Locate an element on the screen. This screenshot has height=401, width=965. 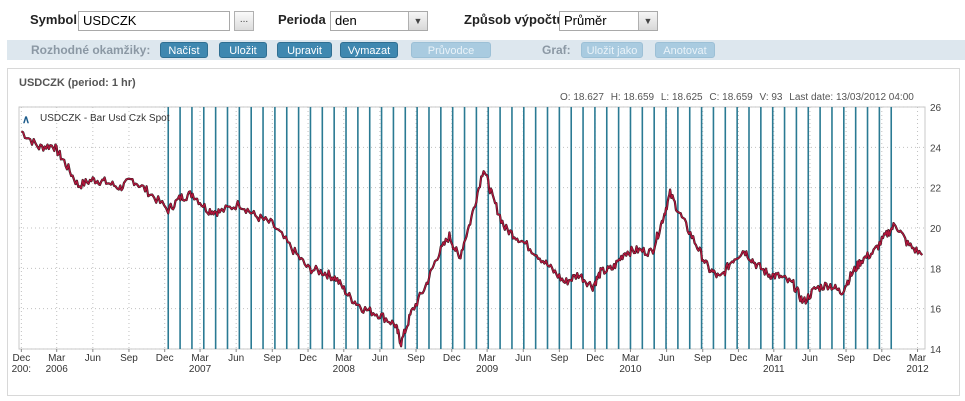
x-year-label: 2006 is located at coordinates (57, 369).